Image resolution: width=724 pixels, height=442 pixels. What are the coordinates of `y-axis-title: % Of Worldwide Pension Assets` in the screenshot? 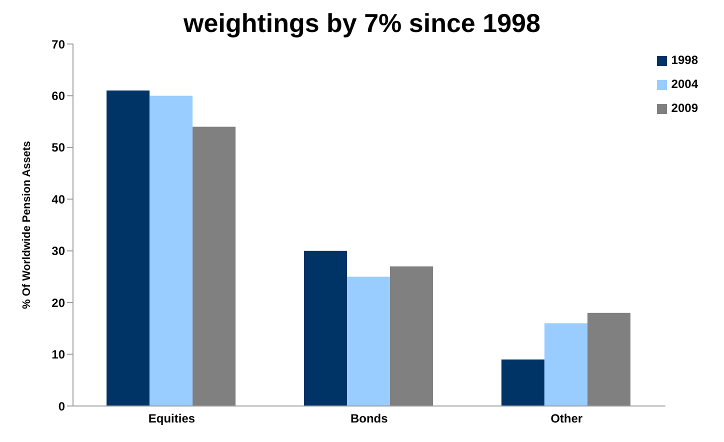 It's located at (26, 225).